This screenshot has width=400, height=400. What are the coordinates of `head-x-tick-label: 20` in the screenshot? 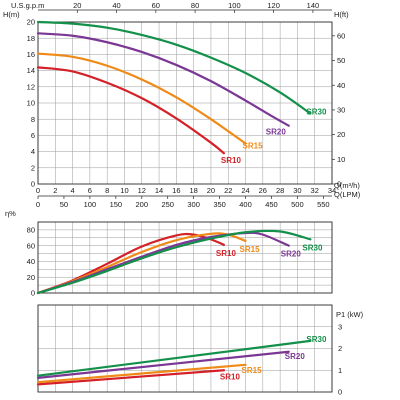 It's located at (211, 190).